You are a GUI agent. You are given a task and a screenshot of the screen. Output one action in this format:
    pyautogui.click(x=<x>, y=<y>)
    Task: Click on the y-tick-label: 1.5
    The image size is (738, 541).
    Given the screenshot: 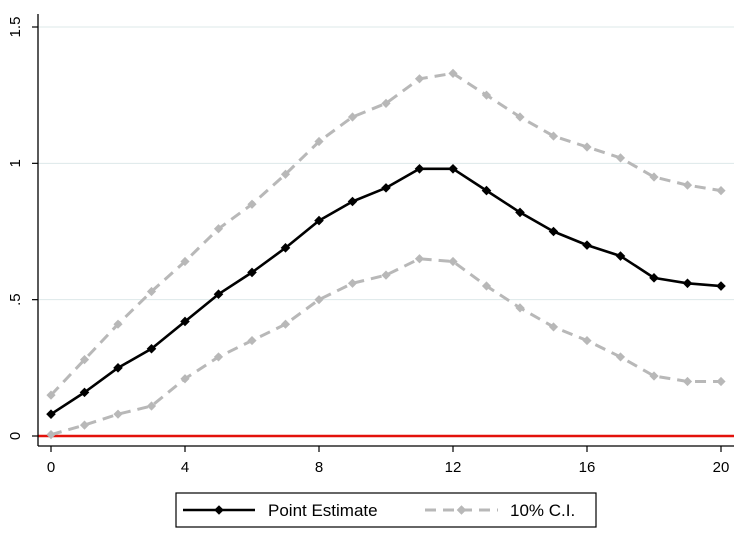 What is the action you would take?
    pyautogui.click(x=15, y=27)
    